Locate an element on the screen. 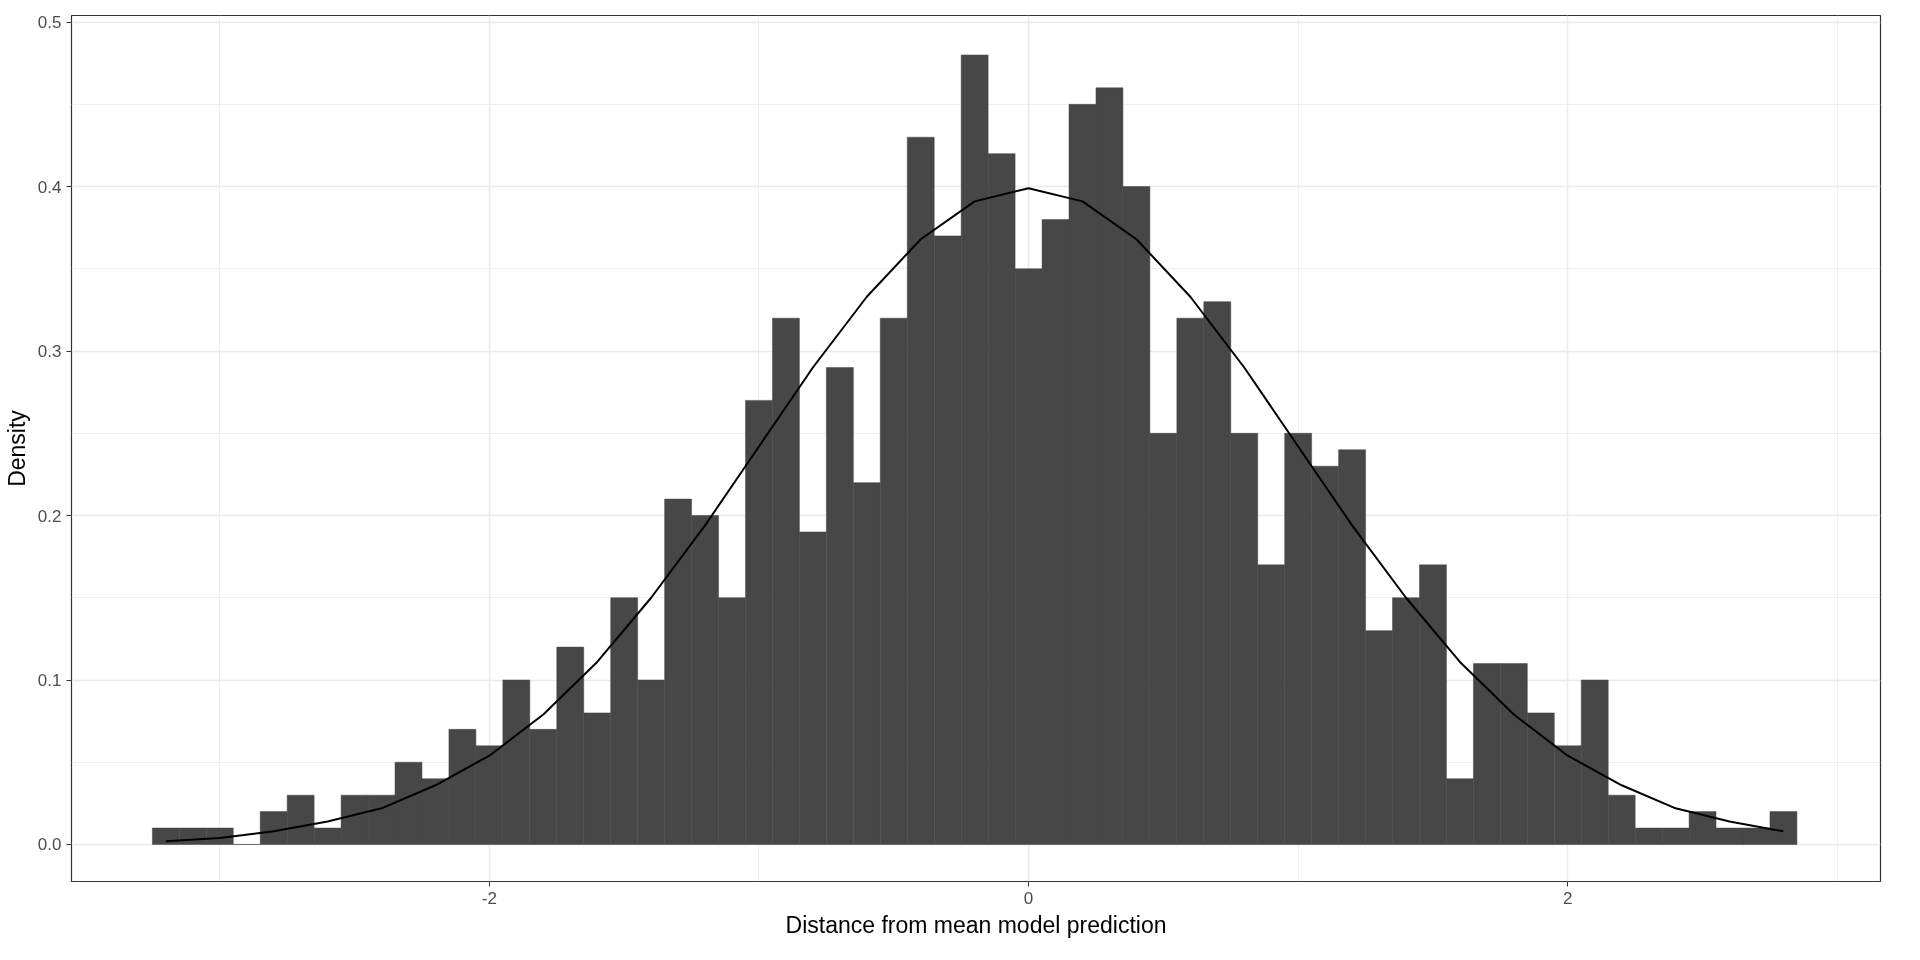 The height and width of the screenshot is (960, 1920). y-tick-label: 0.1 is located at coordinates (49, 681).